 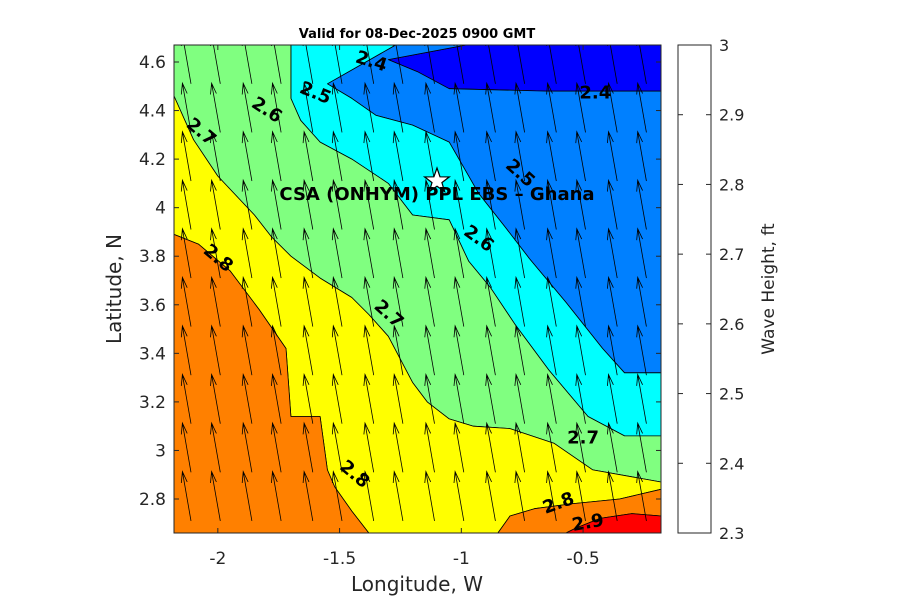 I want to click on x-tick-label-1: -1.5, so click(x=339, y=559).